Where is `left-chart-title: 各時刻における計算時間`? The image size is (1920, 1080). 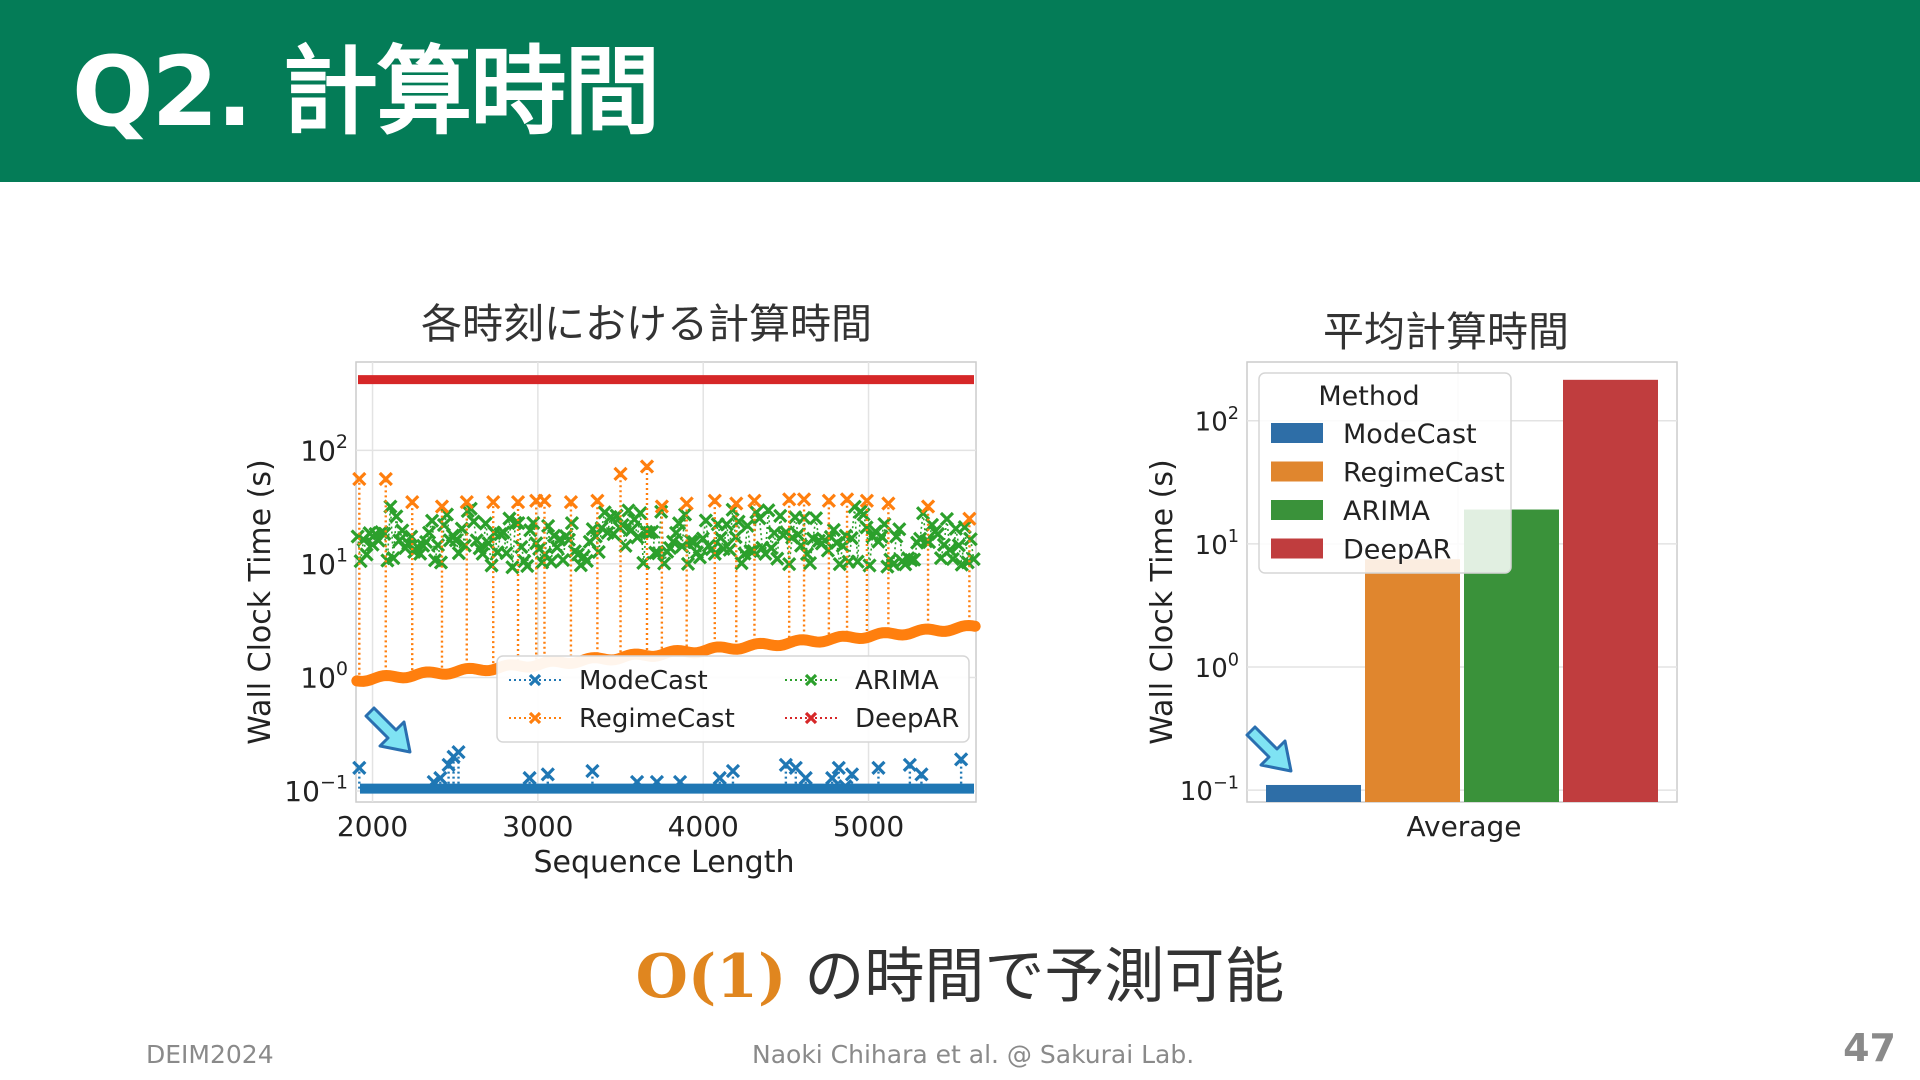
left-chart-title: 各時刻における計算時間 is located at coordinates (646, 324).